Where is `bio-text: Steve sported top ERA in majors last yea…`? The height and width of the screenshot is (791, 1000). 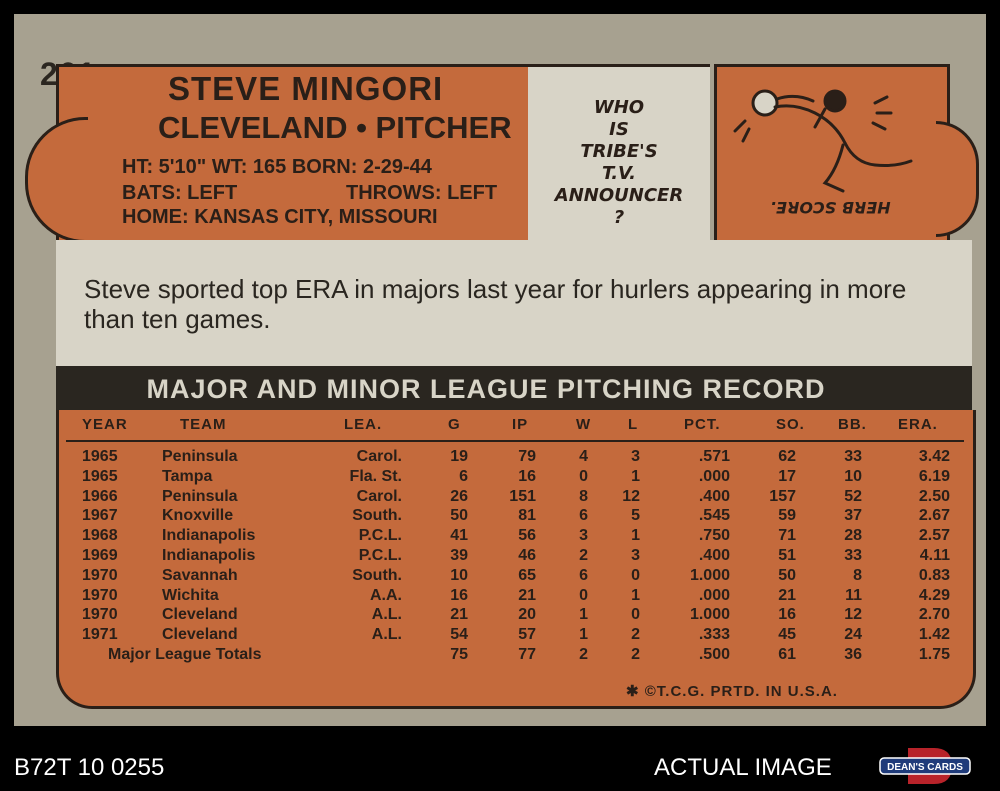 bio-text: Steve sported top ERA in majors last yea… is located at coordinates (495, 304).